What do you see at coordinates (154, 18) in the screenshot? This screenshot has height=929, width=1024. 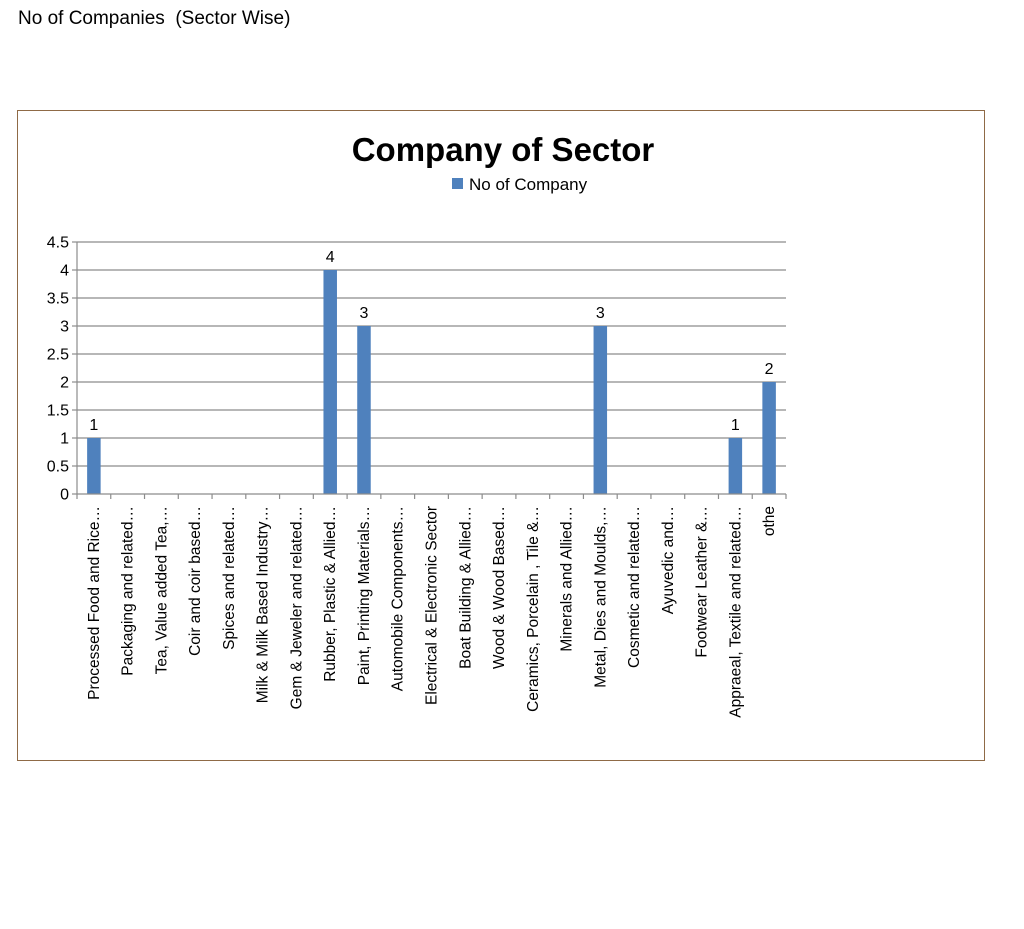 I see `page-heading: No of Companies (Sector Wise)` at bounding box center [154, 18].